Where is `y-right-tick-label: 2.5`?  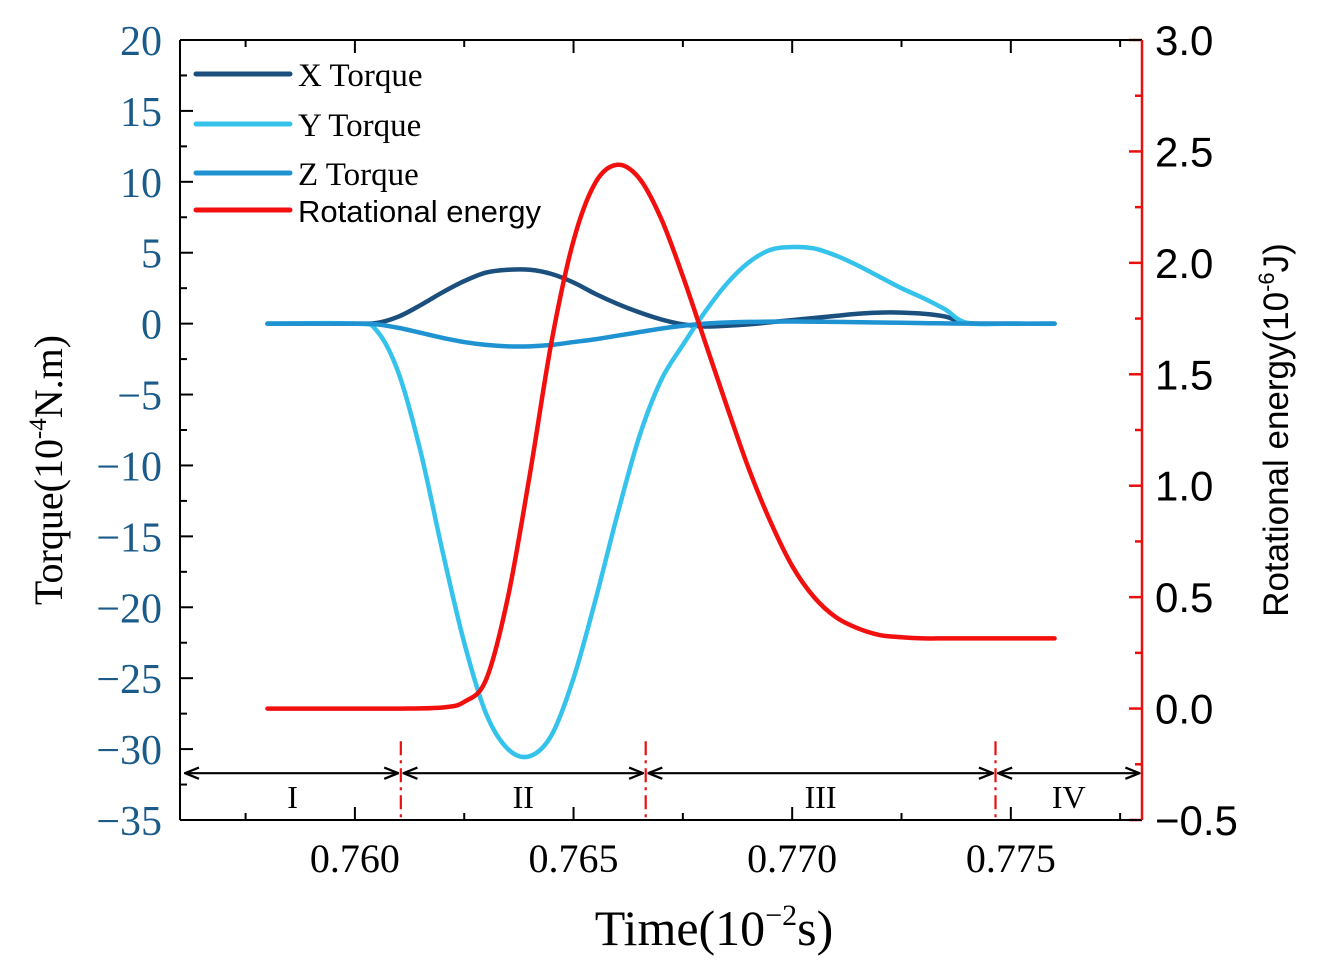 y-right-tick-label: 2.5 is located at coordinates (1184, 151).